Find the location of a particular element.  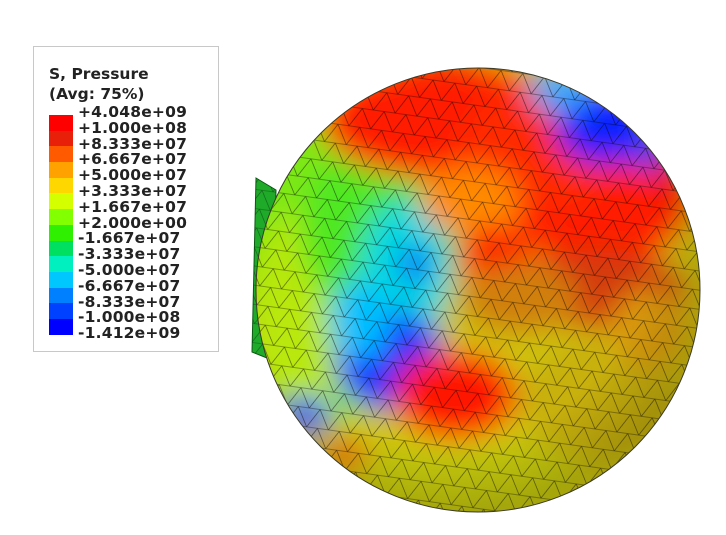

legend-label: -3.333e+07 is located at coordinates (129, 254).